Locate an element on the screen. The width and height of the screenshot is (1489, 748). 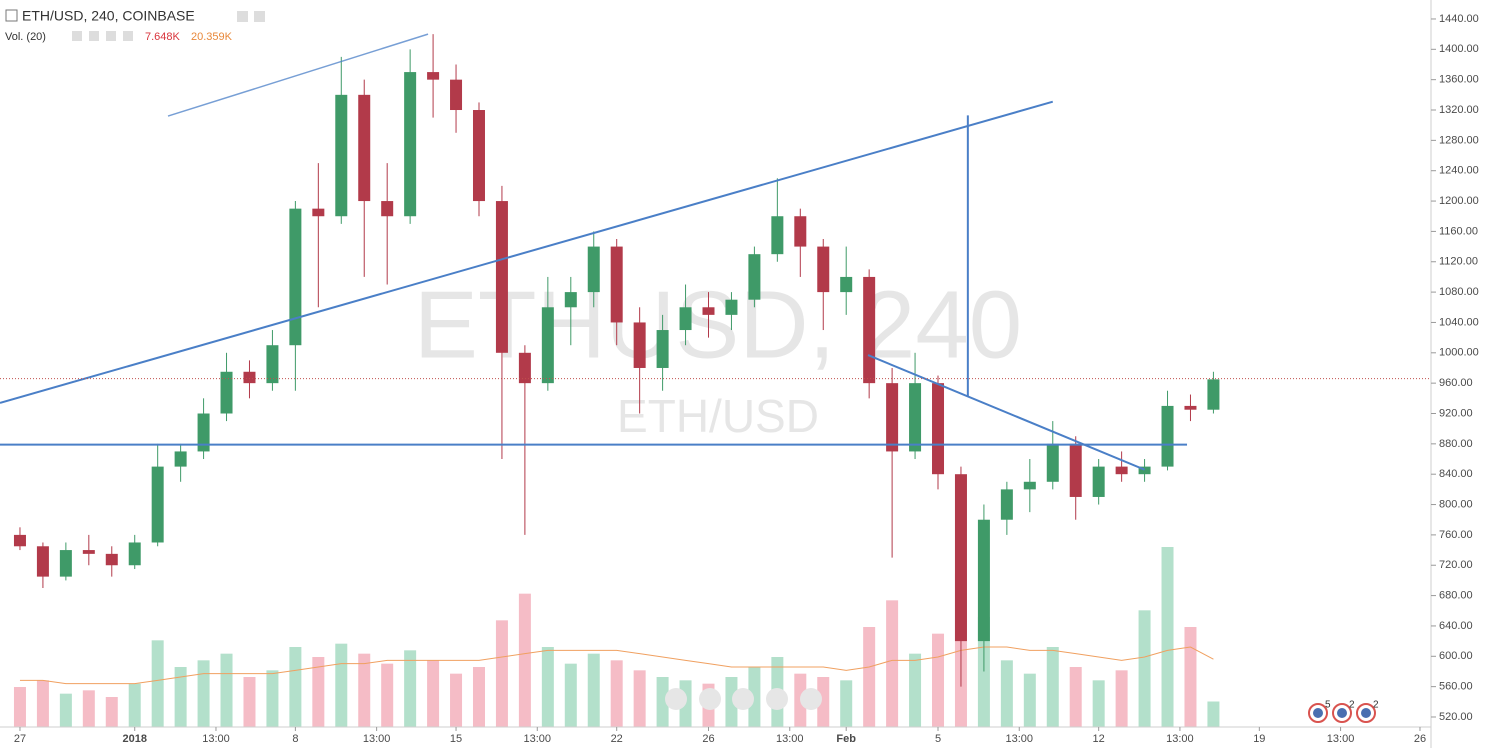
y-tick-label: 760.00 is located at coordinates (1456, 535).